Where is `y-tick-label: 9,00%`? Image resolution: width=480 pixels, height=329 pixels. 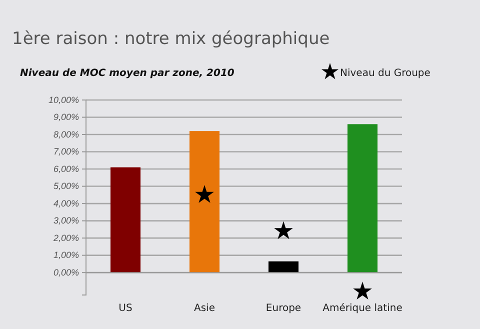 y-tick-label: 9,00% is located at coordinates (66, 117).